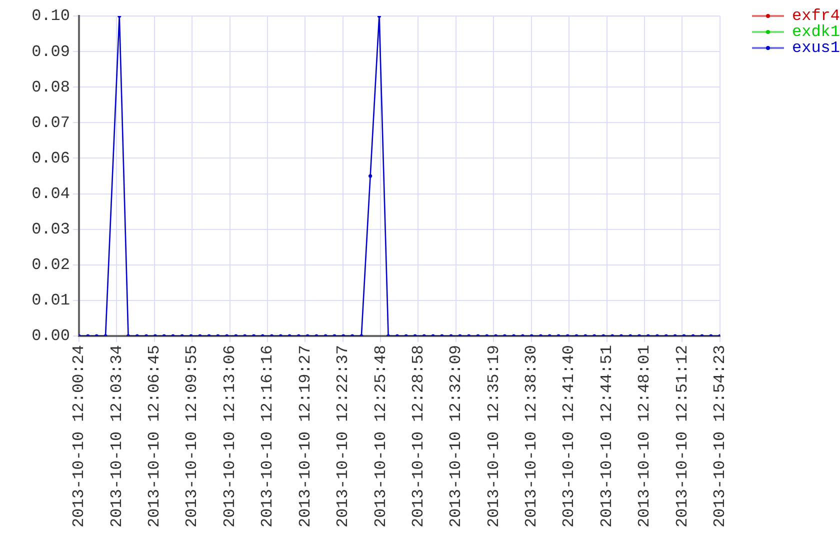  What do you see at coordinates (343, 436) in the screenshot?
I see `x-tick-label: 2013-10-10 12:22:37` at bounding box center [343, 436].